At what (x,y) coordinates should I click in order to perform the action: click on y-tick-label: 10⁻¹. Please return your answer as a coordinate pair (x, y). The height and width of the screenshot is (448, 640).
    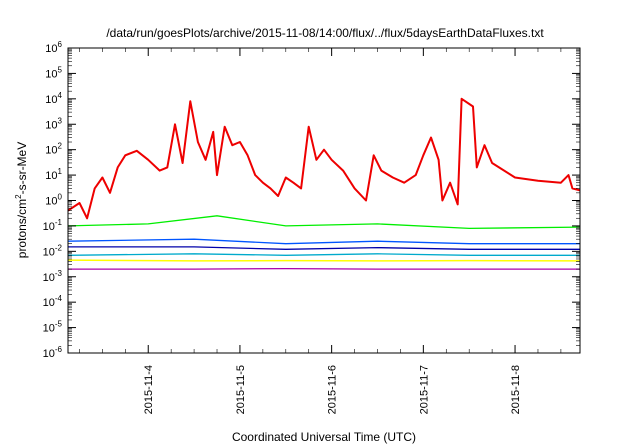
    Looking at the image, I should click on (53, 225).